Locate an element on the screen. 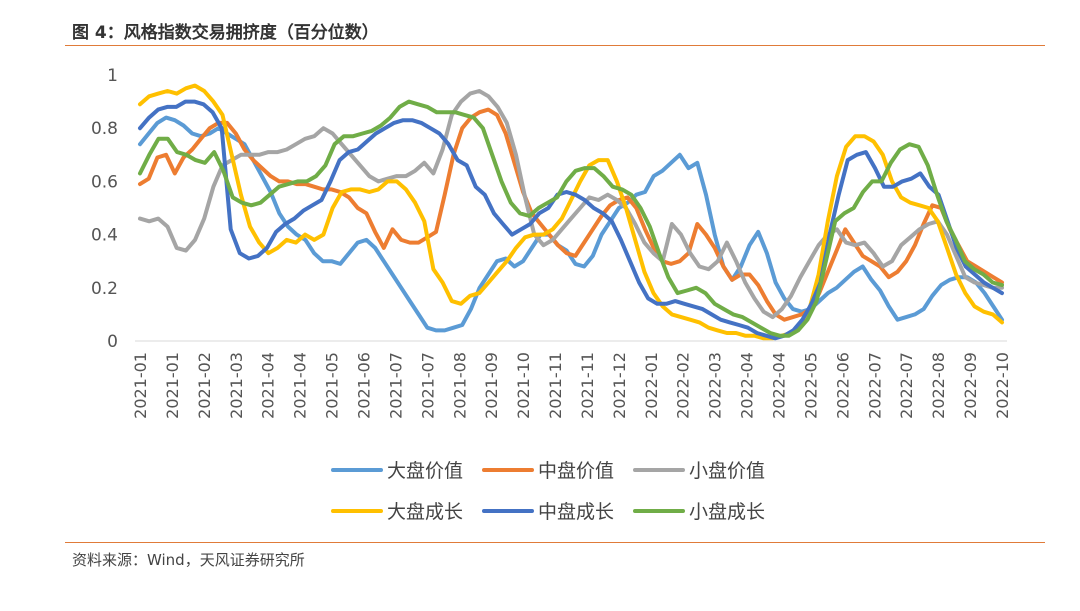 The image size is (1080, 611). legend-label: 小盘价值 is located at coordinates (727, 471).